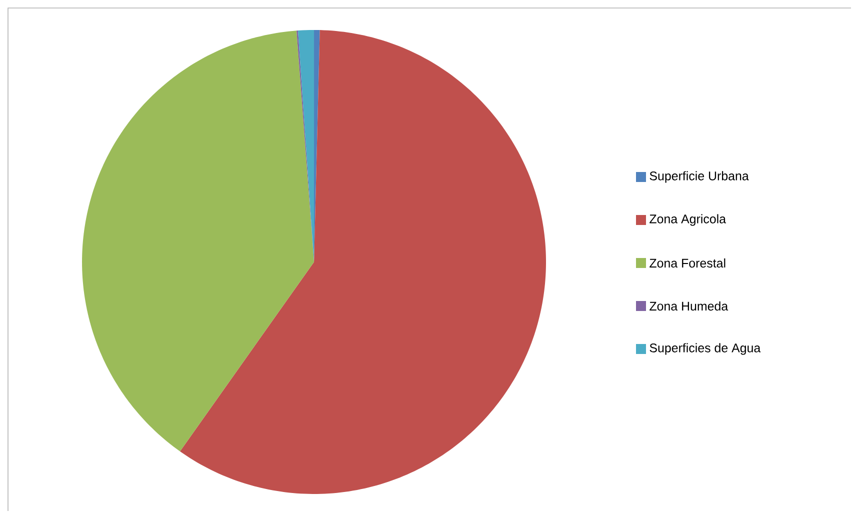 This screenshot has width=857, height=517. I want to click on legend-label: Superficie Urbana, so click(699, 177).